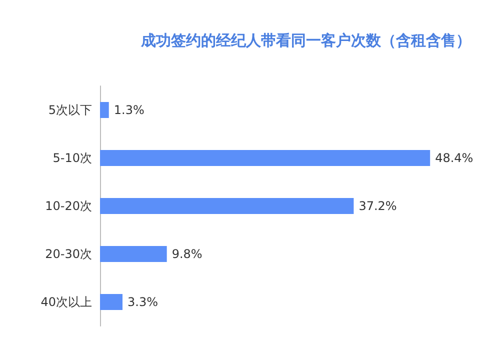 Image resolution: width=499 pixels, height=354 pixels. What do you see at coordinates (187, 254) in the screenshot?
I see `data-label: 9.8%` at bounding box center [187, 254].